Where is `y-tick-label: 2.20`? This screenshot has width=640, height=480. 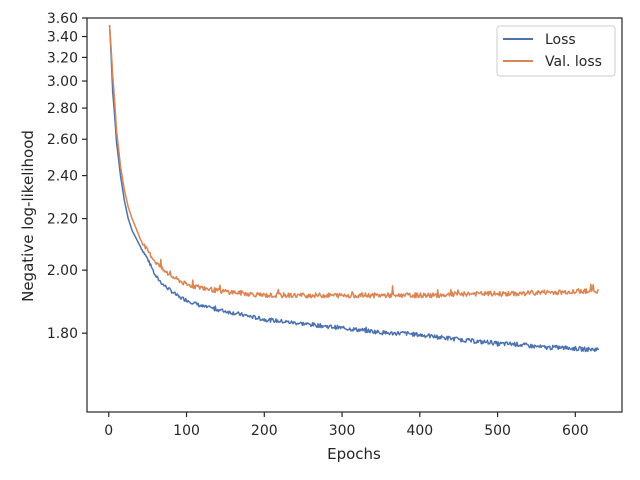
y-tick-label: 2.20 is located at coordinates (62, 220).